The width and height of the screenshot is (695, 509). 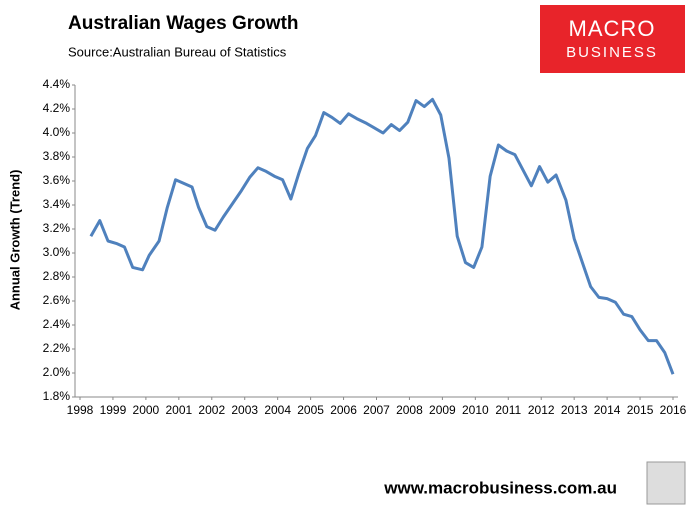 I want to click on x-tick-label: 2011, so click(x=508, y=410).